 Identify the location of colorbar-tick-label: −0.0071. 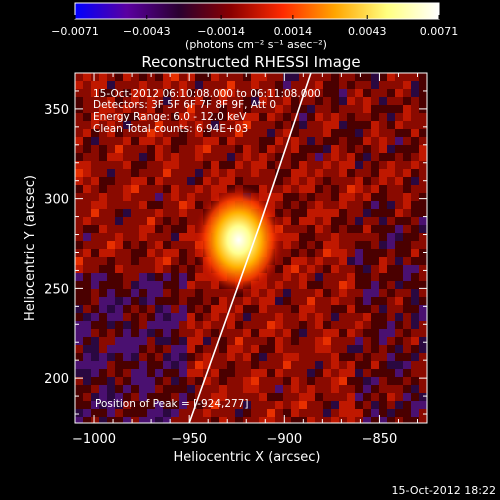
(75, 31).